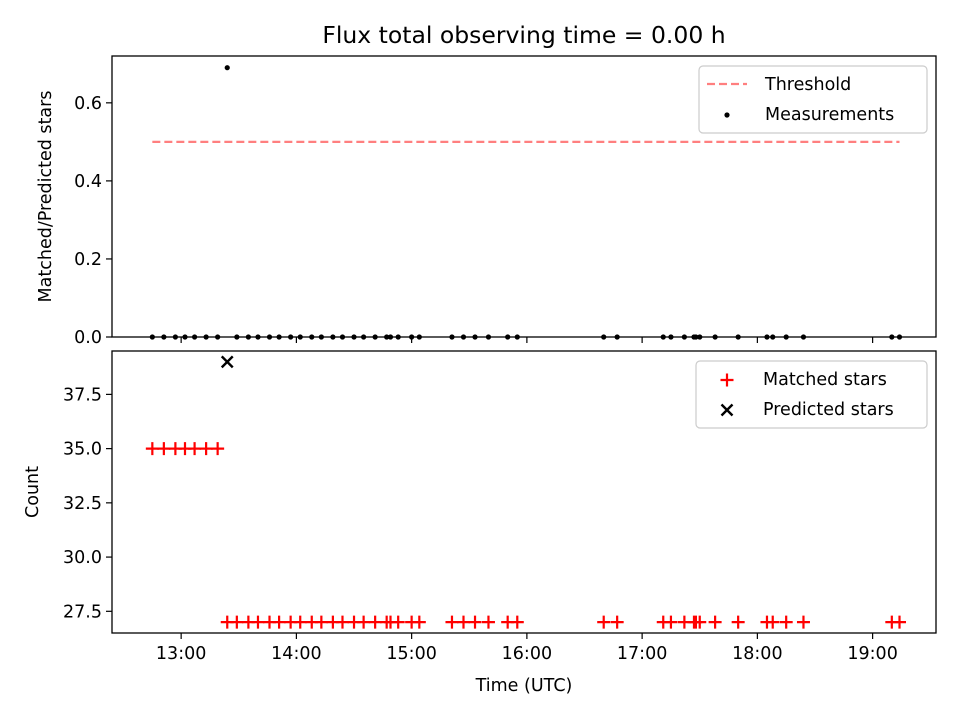 This screenshot has width=960, height=720. Describe the element at coordinates (88, 104) in the screenshot. I see `top-y-tick-label: 0.6` at that location.